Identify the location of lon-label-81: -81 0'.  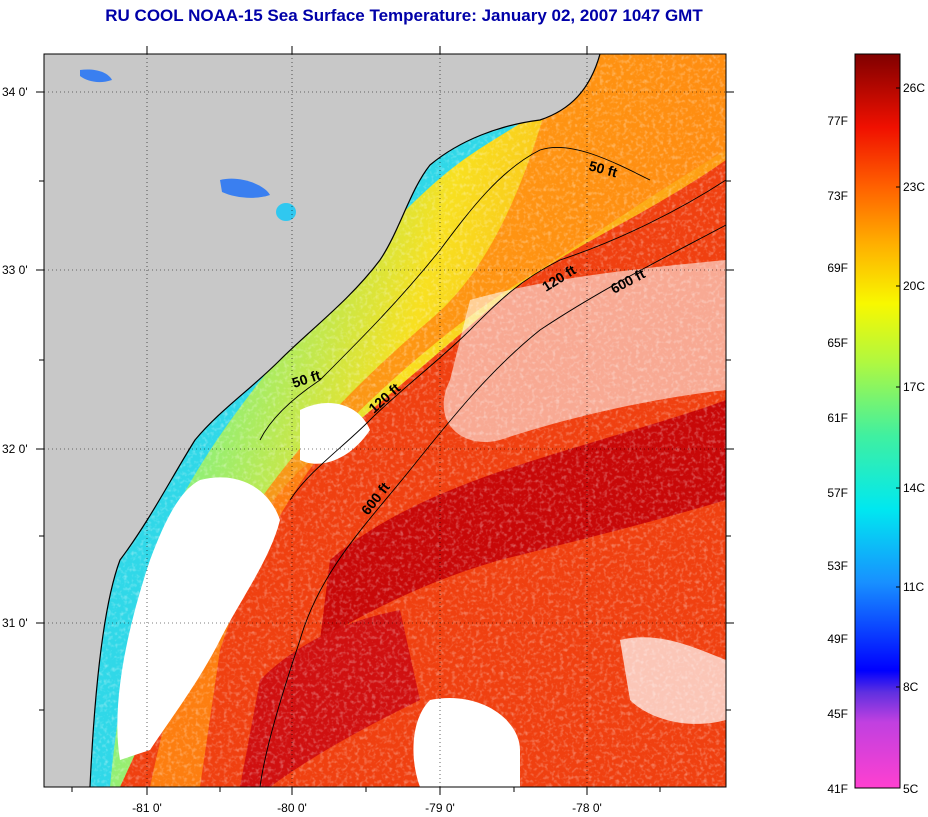
(147, 808).